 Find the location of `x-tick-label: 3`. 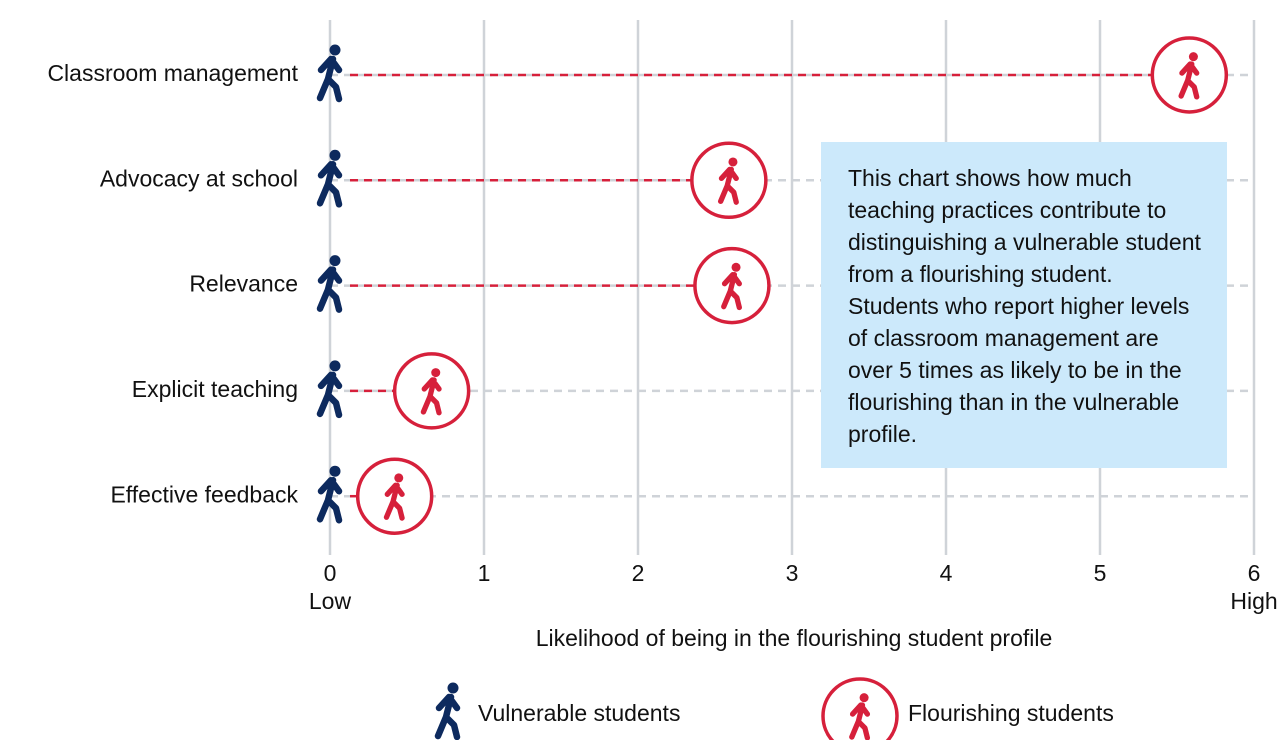

x-tick-label: 3 is located at coordinates (792, 573).